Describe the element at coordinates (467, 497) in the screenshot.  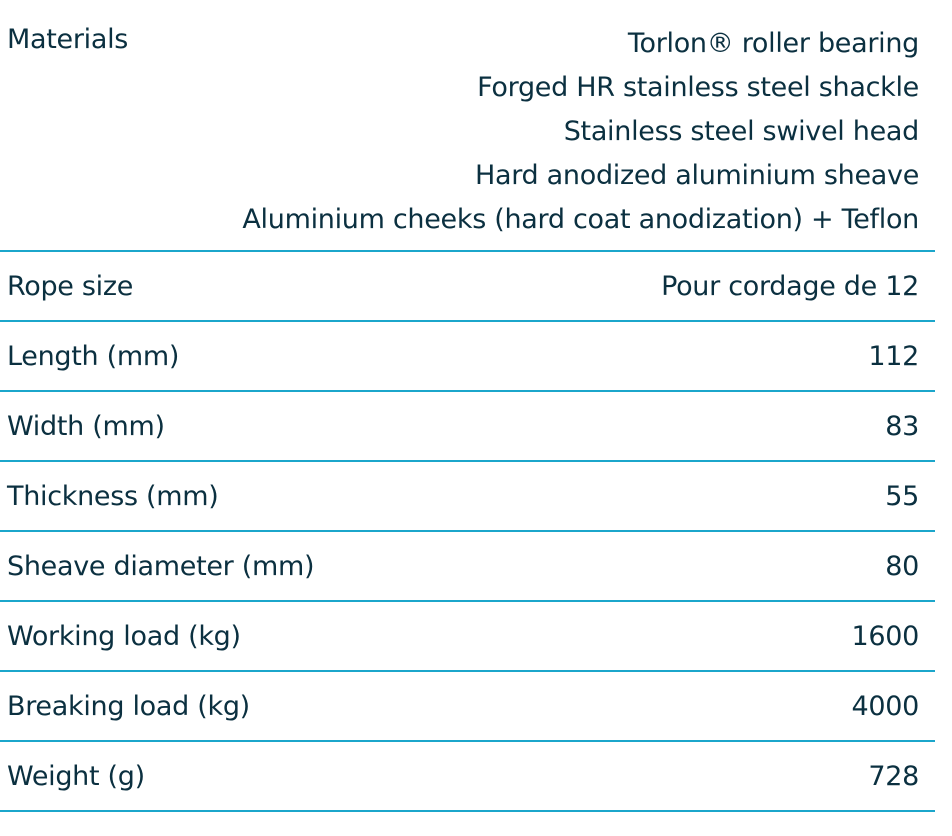
I see `spec-row-thickness: Thickness (mm) 55` at that location.